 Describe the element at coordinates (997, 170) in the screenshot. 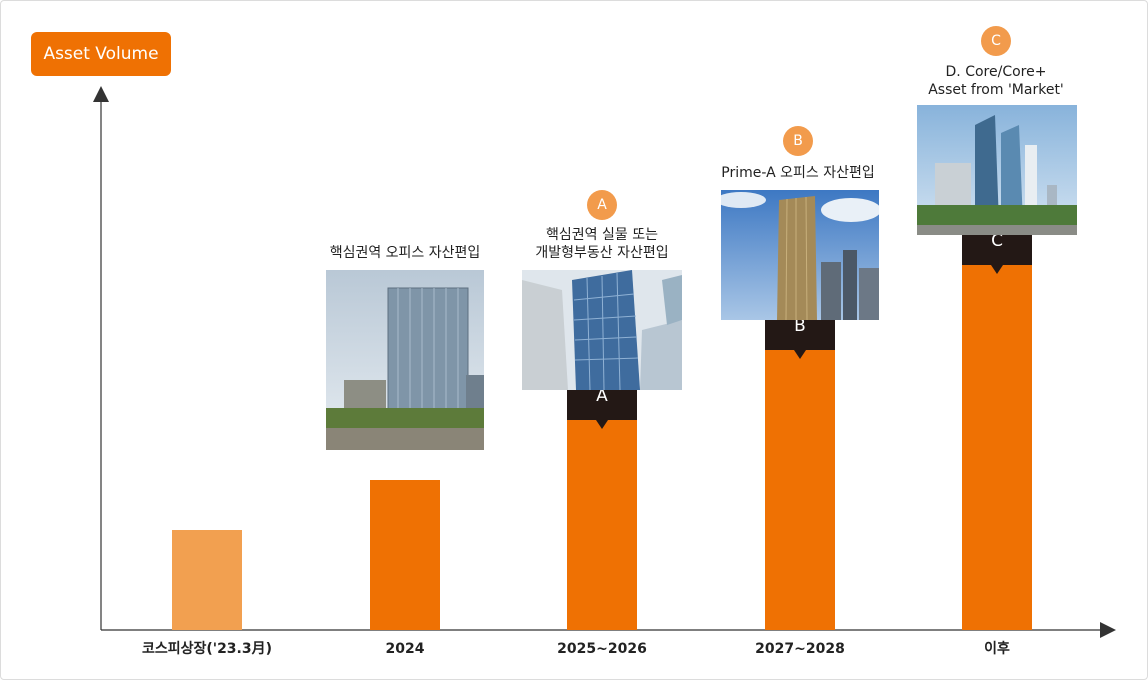

I see `photo-after` at that location.